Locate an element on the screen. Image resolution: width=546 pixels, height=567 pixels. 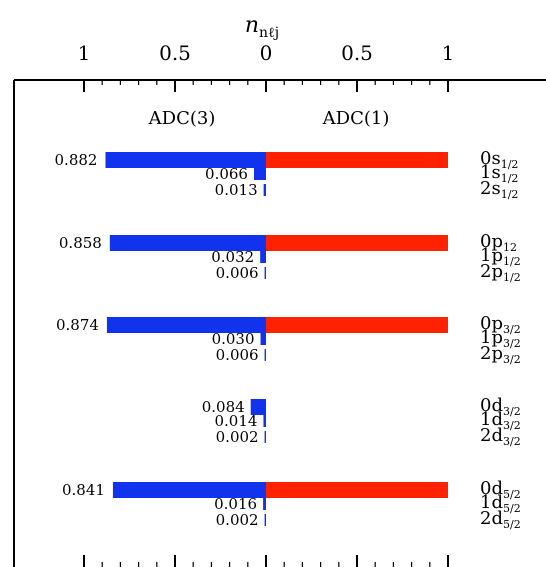
orbital-label: 1p3/2 is located at coordinates (500, 338).